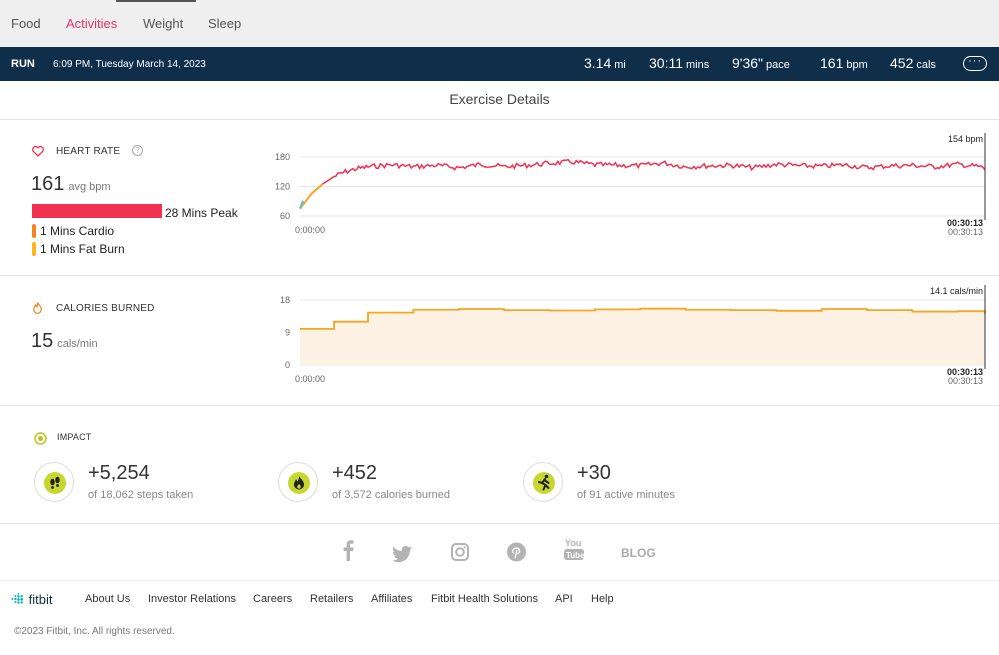  I want to click on blog-link: BLOG, so click(638, 553).